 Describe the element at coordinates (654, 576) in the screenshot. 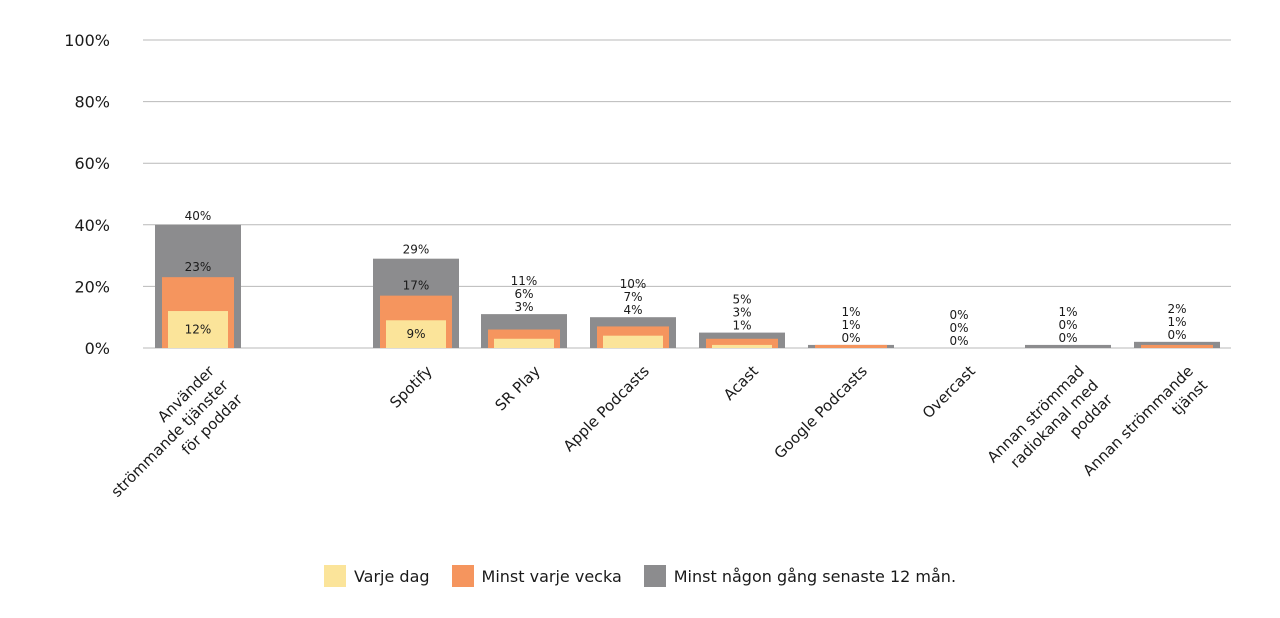

I see `legend-swatch-yearly` at that location.